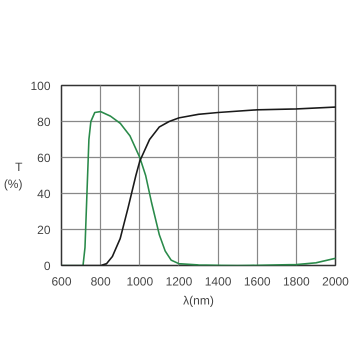 This screenshot has height=350, width=350. Describe the element at coordinates (44, 230) in the screenshot. I see `y-tick-label: 20` at that location.